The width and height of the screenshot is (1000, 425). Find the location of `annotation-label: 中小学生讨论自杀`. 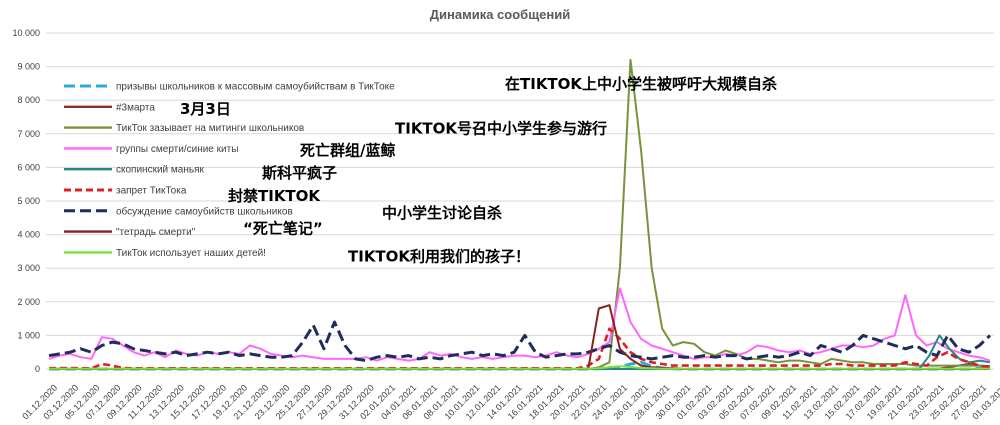

annotation-label: 中小学生讨论自杀 is located at coordinates (442, 213).